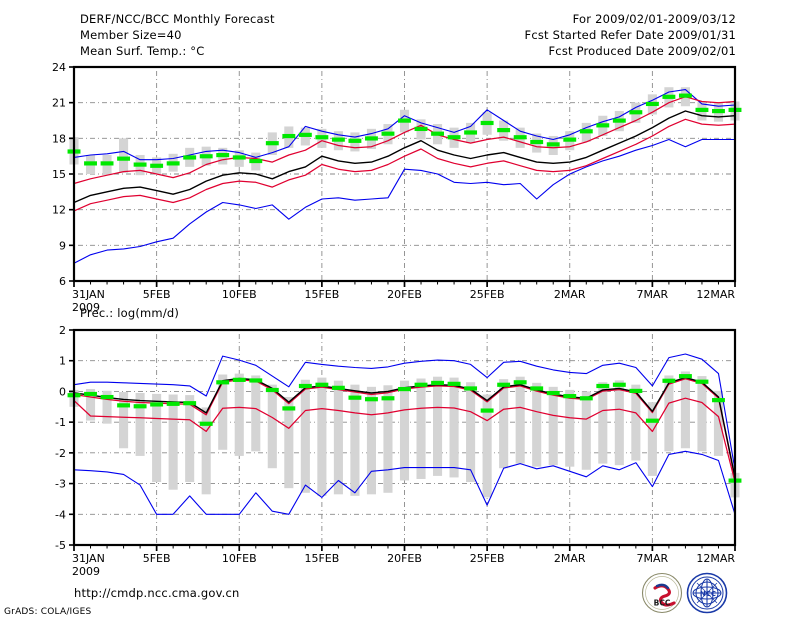 The image size is (800, 618). What do you see at coordinates (707, 593) in the screenshot?
I see `ncc-logo: NCC` at bounding box center [707, 593].